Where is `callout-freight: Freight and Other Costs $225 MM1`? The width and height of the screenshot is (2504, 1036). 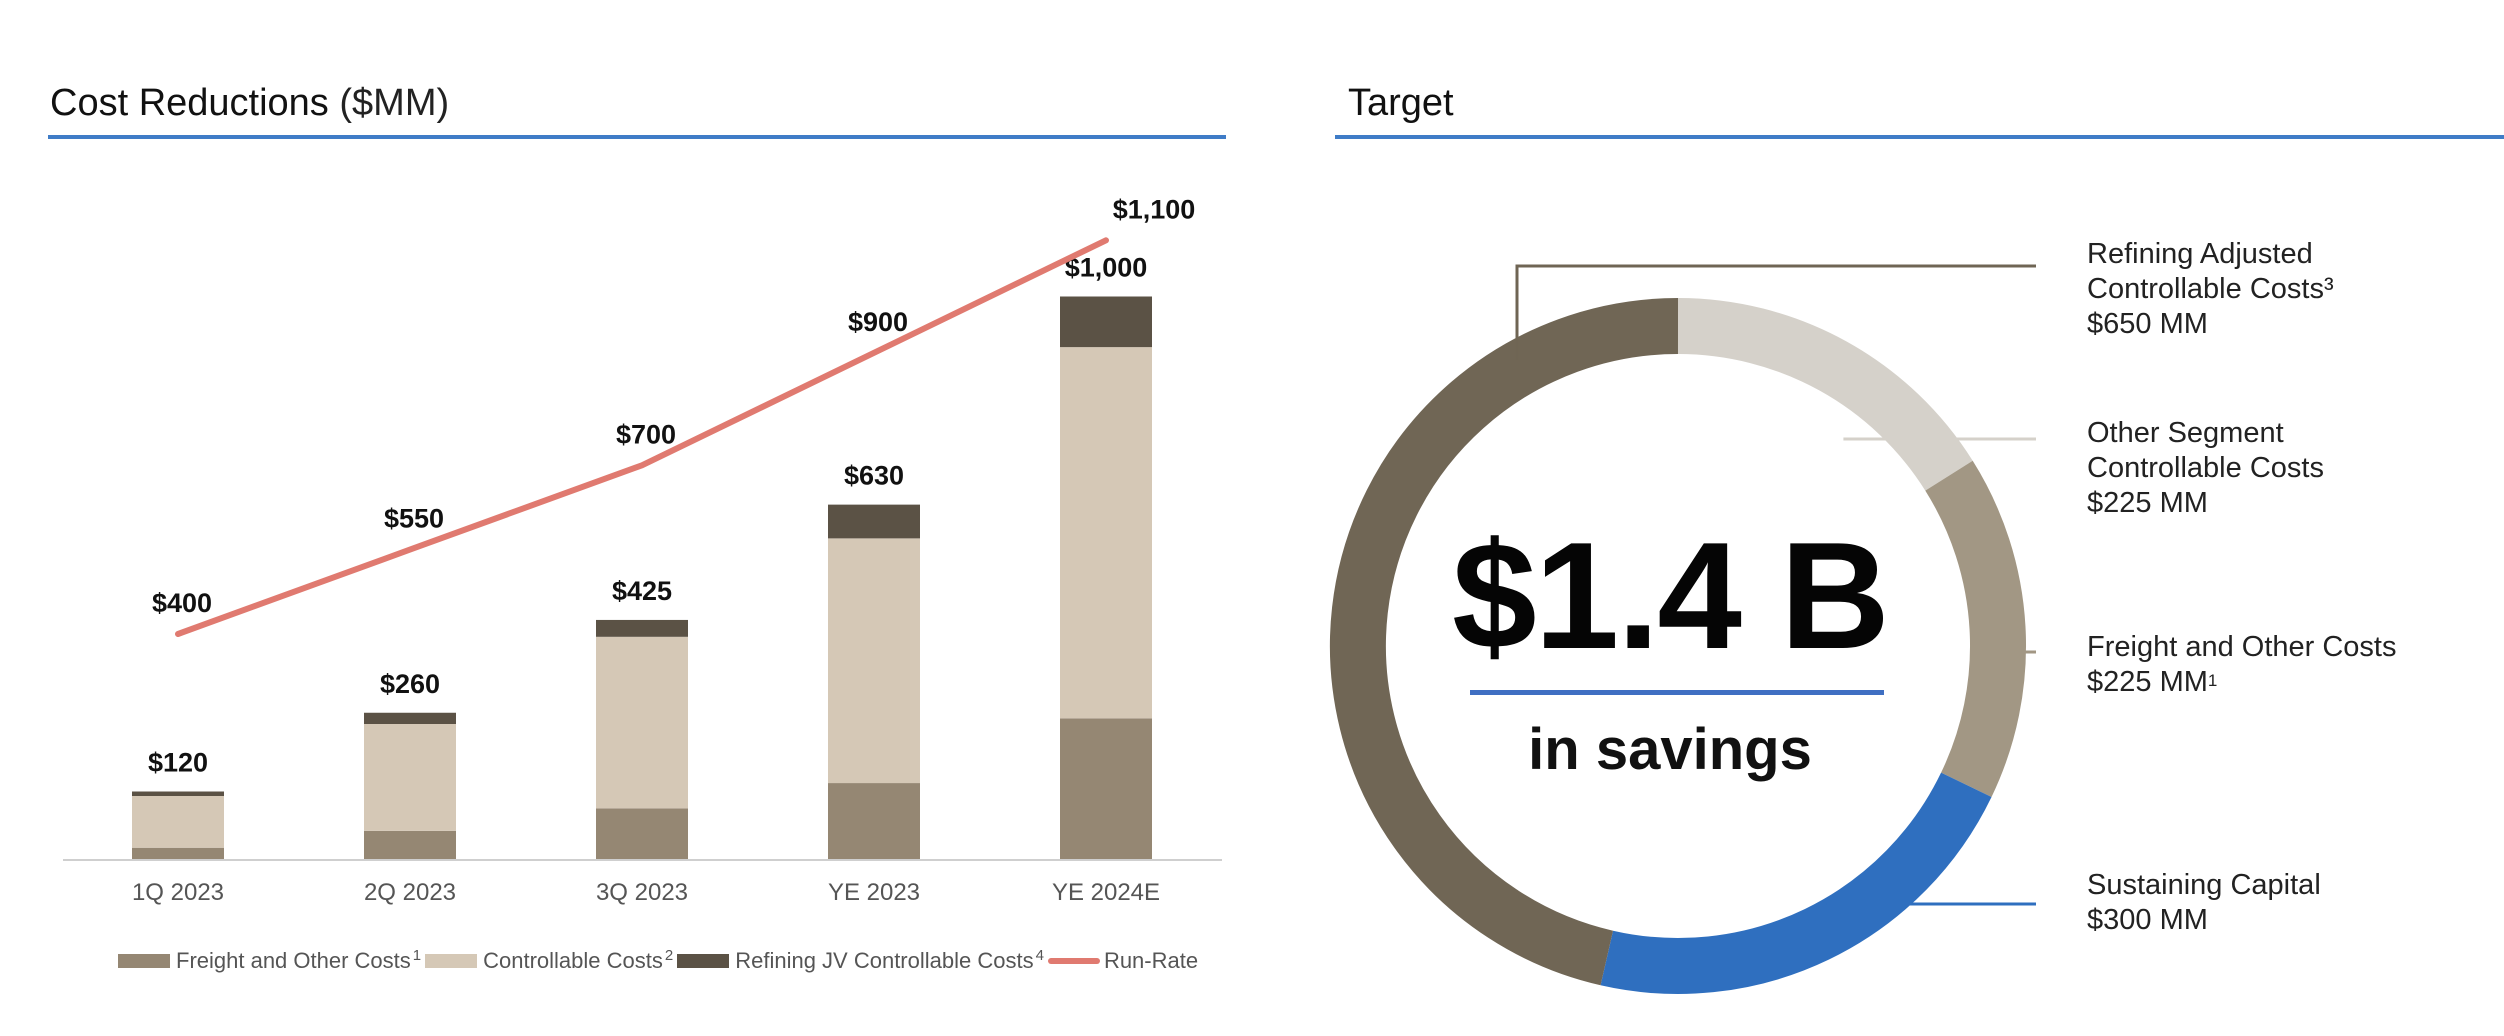
callout-freight: Freight and Other Costs $225 MM1 is located at coordinates (2241, 665).